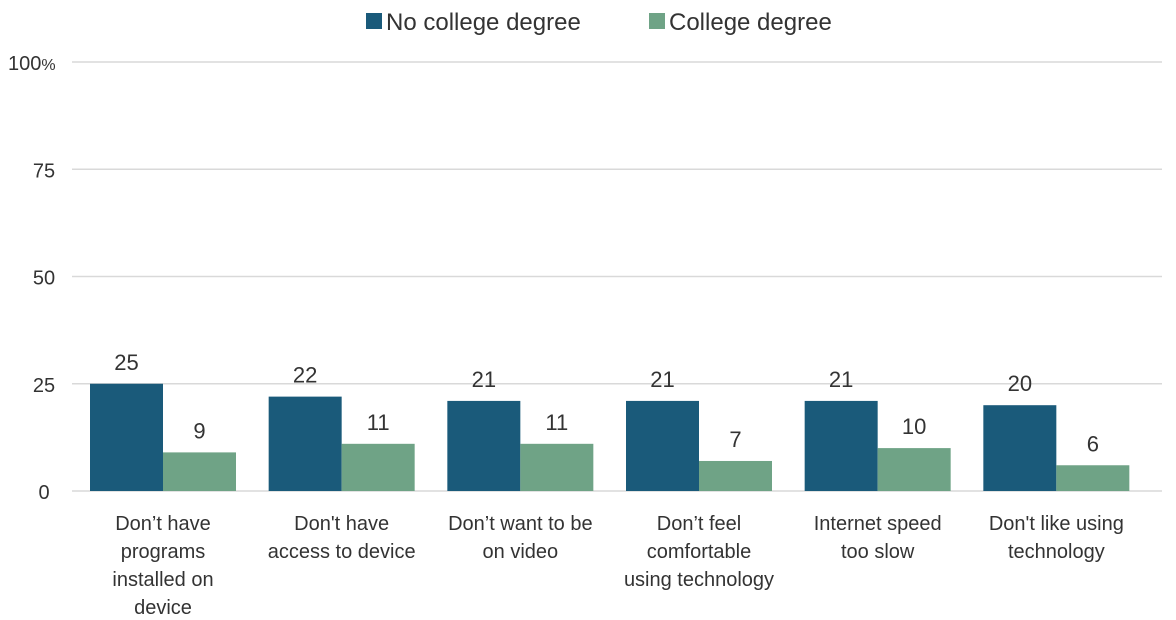  I want to click on legend-label: No college degree, so click(483, 22).